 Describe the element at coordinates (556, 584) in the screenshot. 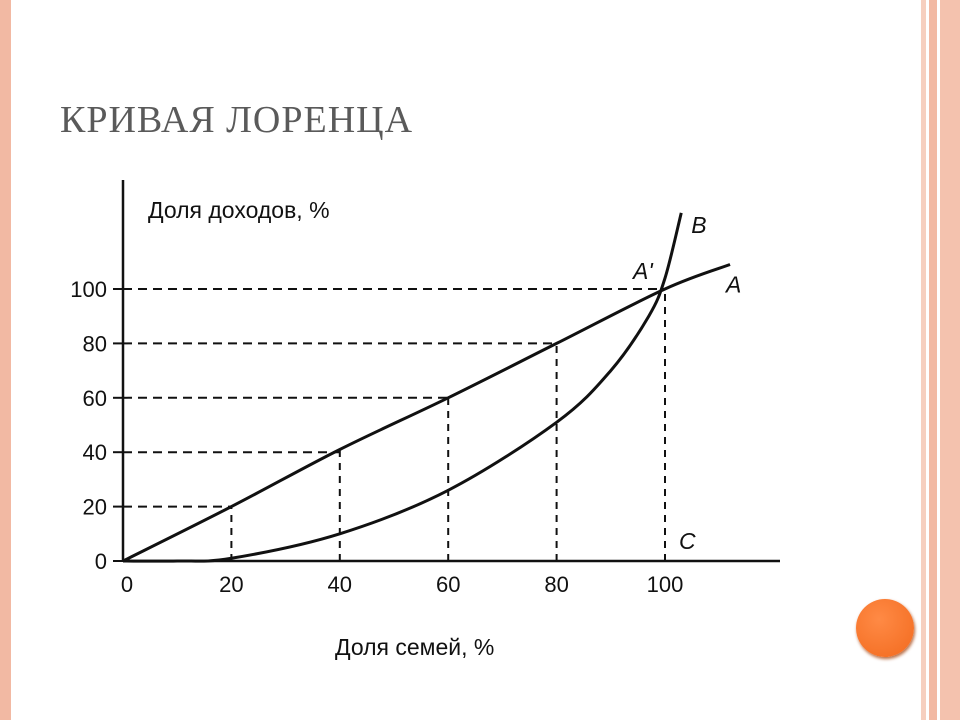

I see `x-tick-label: 80` at that location.